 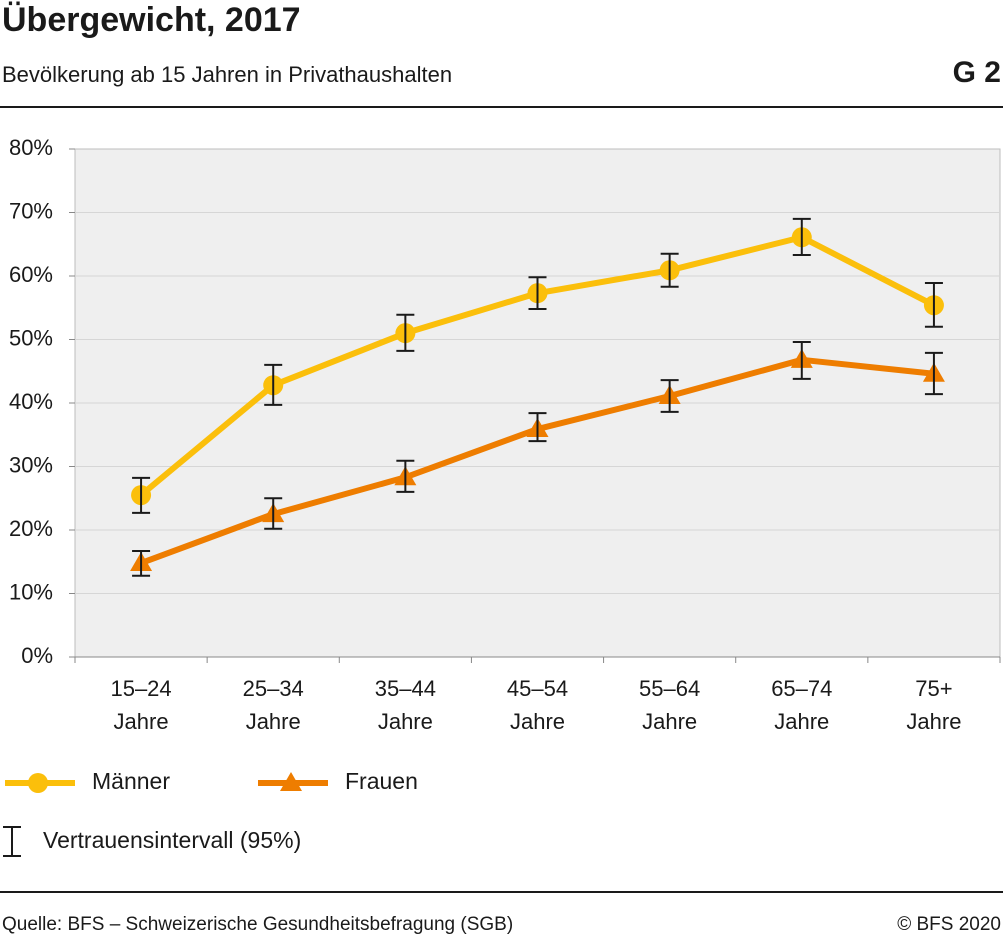 What do you see at coordinates (31, 337) in the screenshot?
I see `y-tick-label: 50%` at bounding box center [31, 337].